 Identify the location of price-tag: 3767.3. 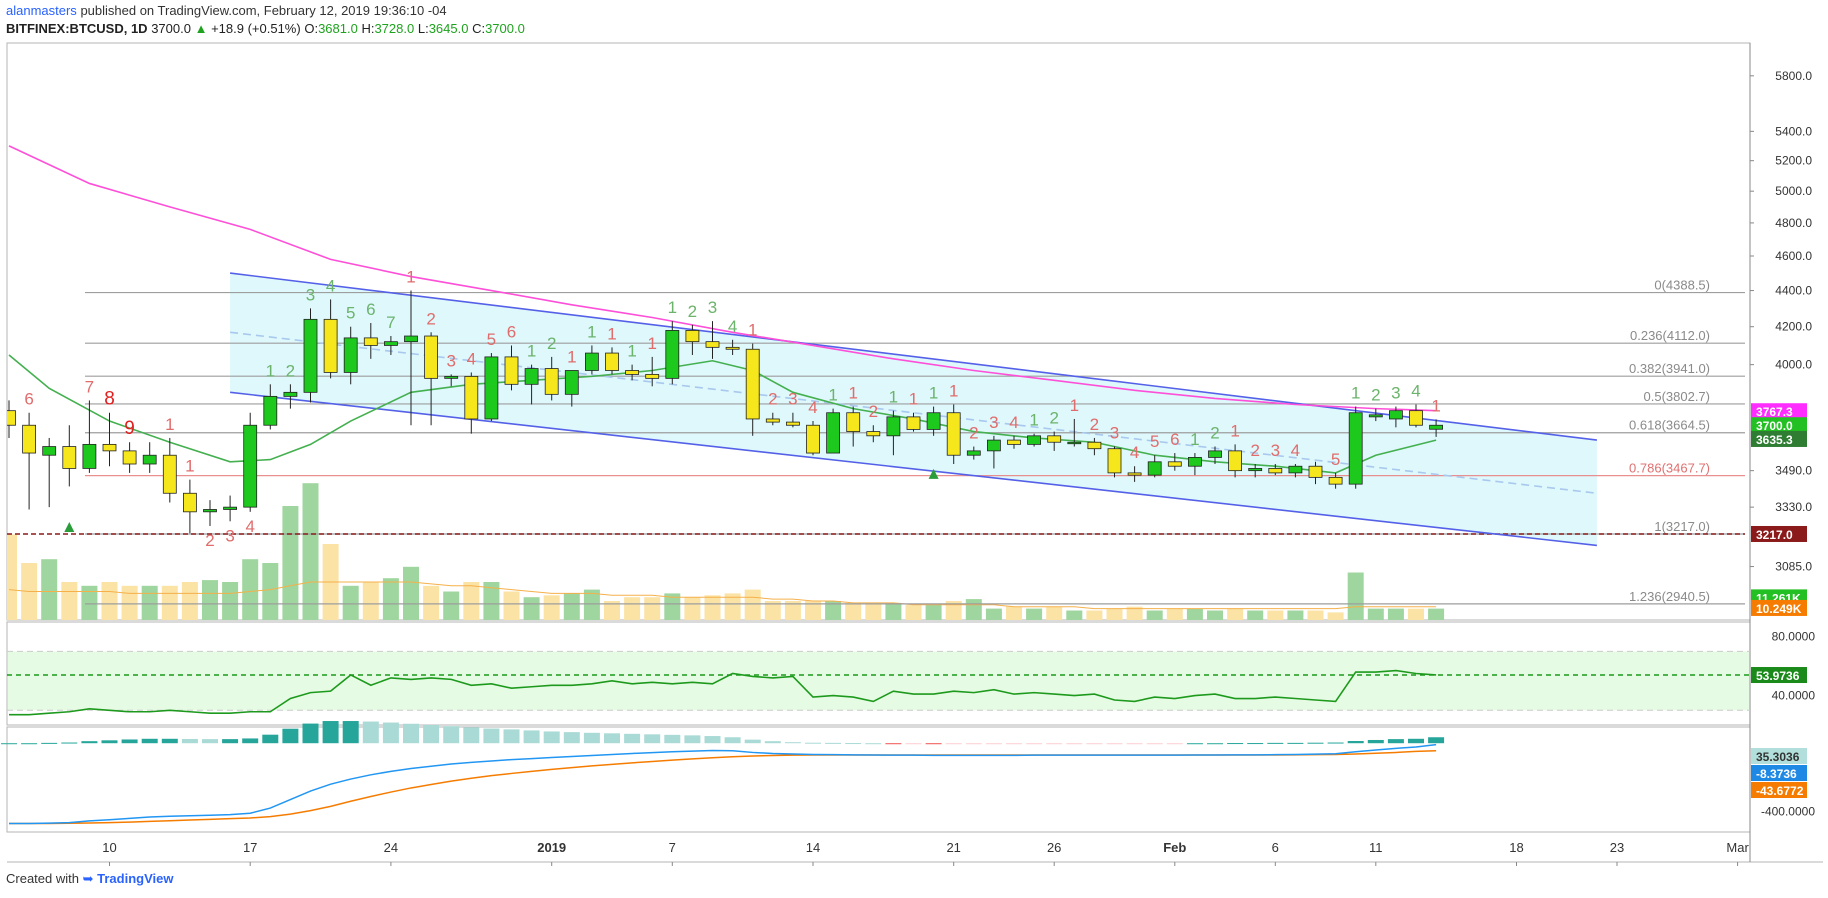
(1774, 412).